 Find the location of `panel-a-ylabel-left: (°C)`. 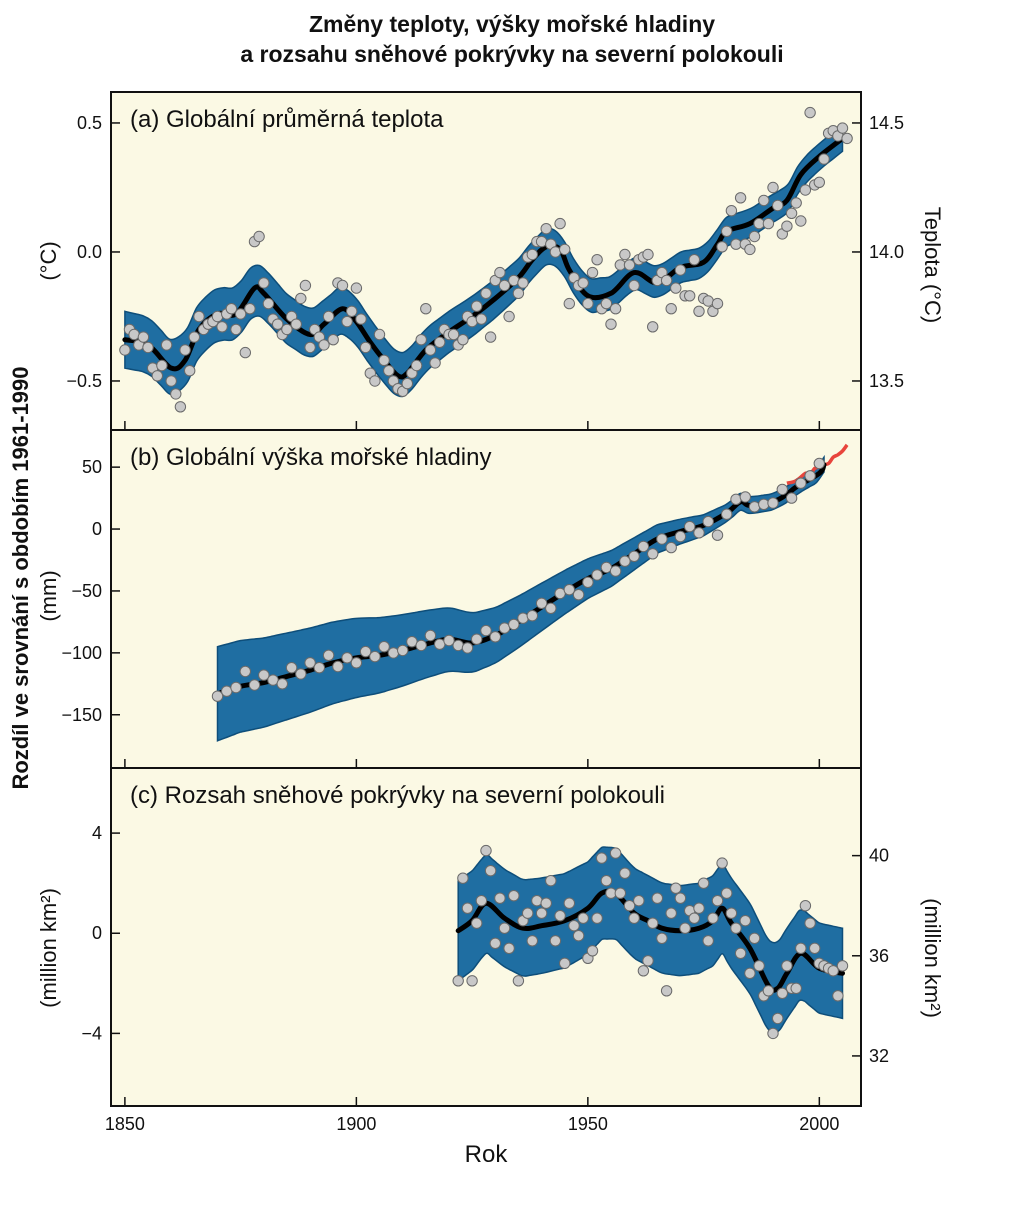

panel-a-ylabel-left: (°C) is located at coordinates (48, 260).